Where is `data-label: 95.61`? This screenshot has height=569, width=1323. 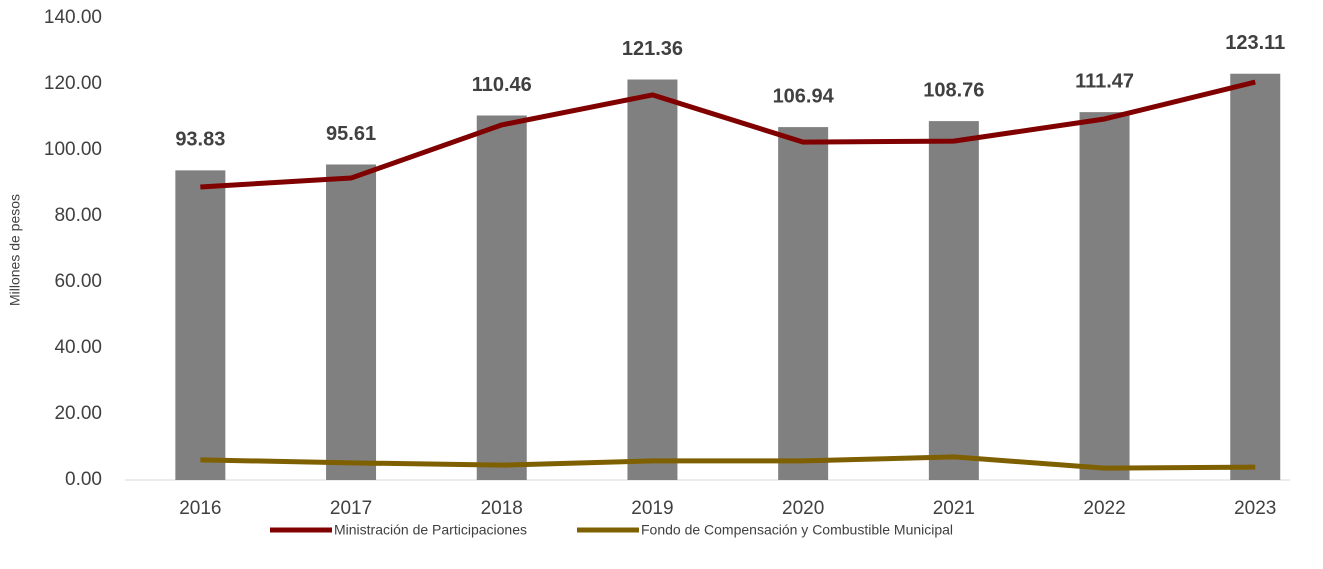 data-label: 95.61 is located at coordinates (351, 134).